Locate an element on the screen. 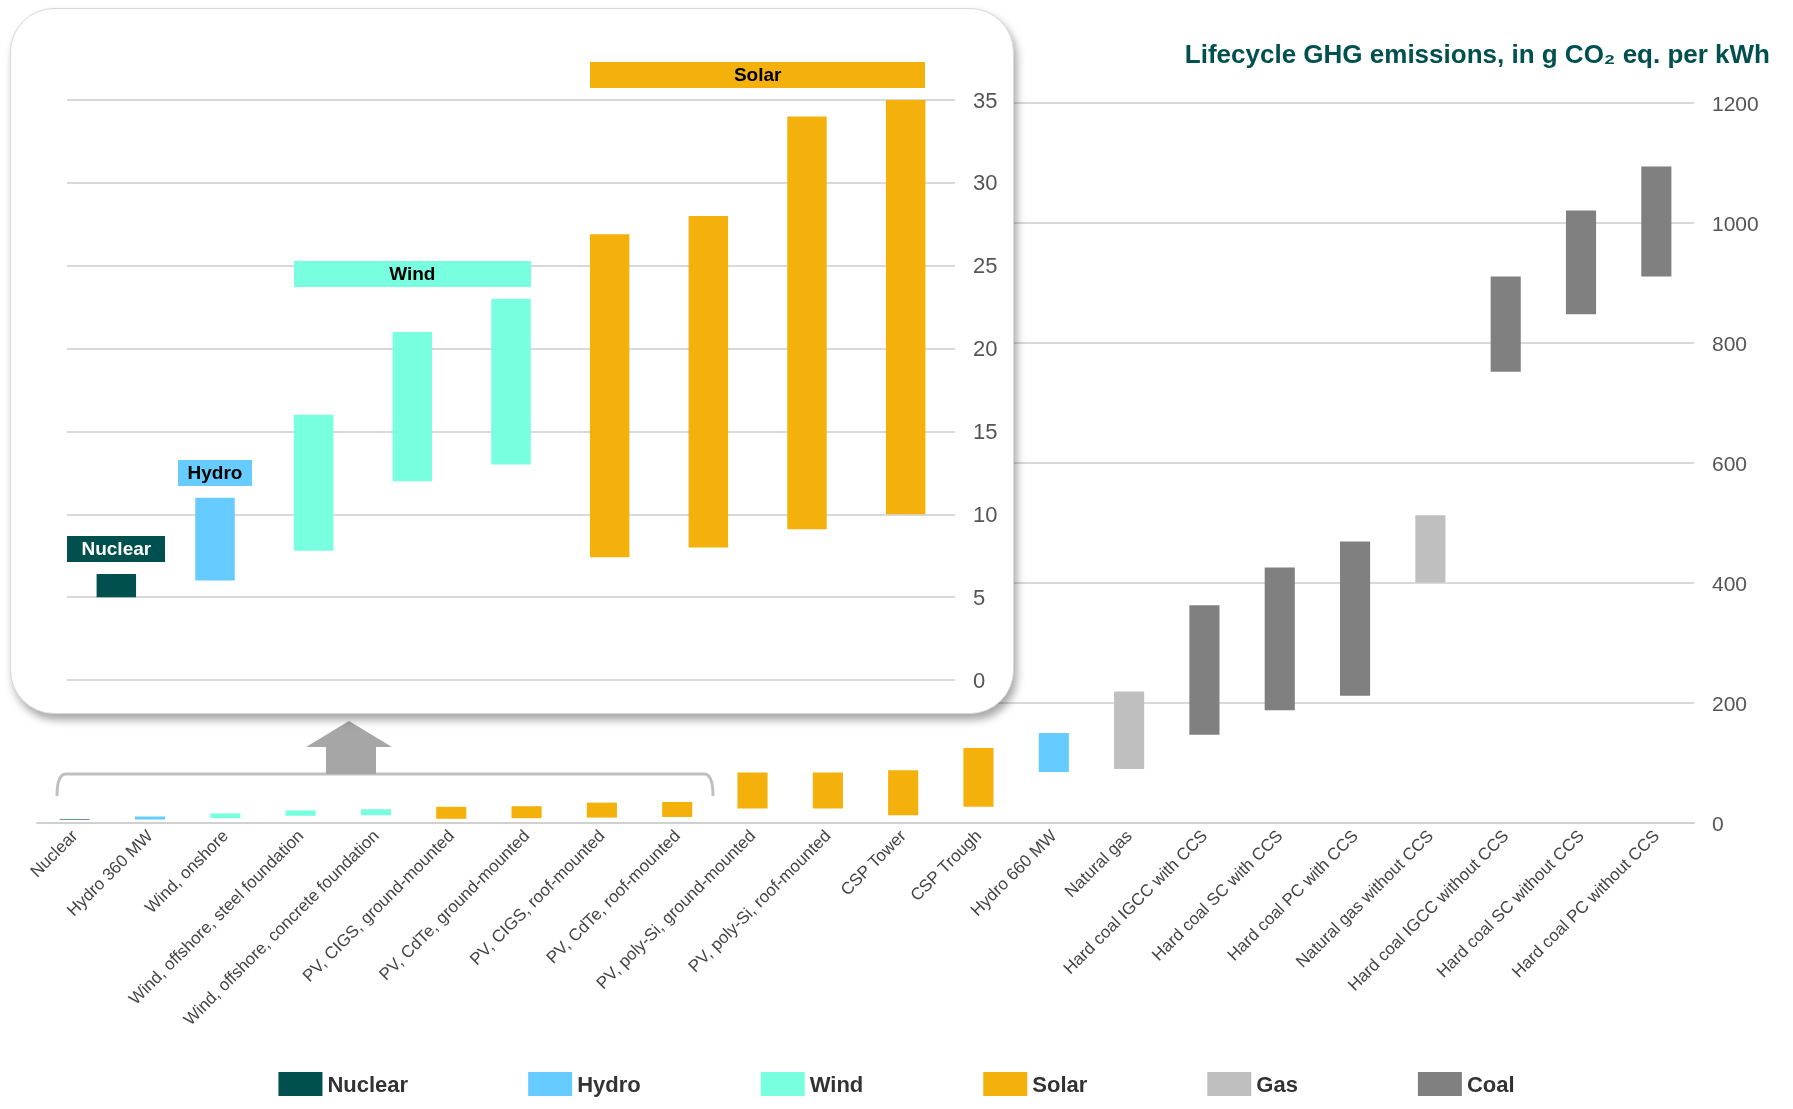 Image resolution: width=1793 pixels, height=1109 pixels. legend-label: Gas is located at coordinates (1277, 1084).